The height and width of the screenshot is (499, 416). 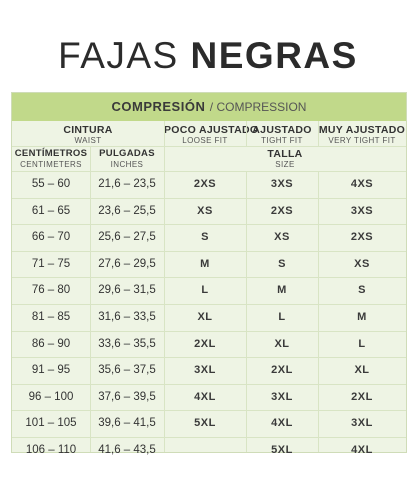 I want to click on table-row: 106 – 110 41,6 – 43,5 5XL 4XL, so click(x=209, y=451).